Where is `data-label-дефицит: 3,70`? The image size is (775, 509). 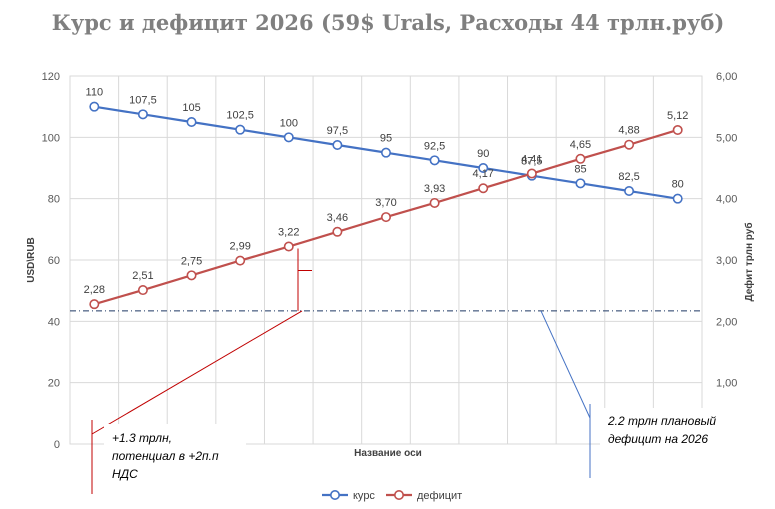
data-label-дефицит: 3,70 is located at coordinates (385, 203).